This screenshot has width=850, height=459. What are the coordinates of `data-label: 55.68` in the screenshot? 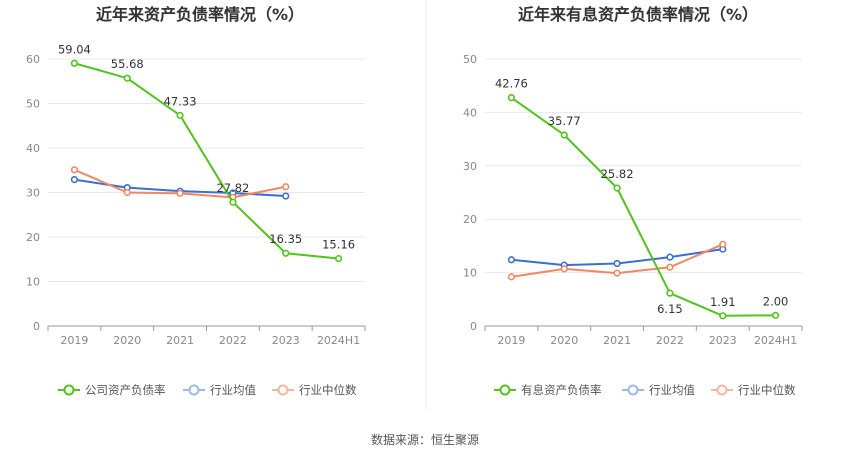 It's located at (127, 64).